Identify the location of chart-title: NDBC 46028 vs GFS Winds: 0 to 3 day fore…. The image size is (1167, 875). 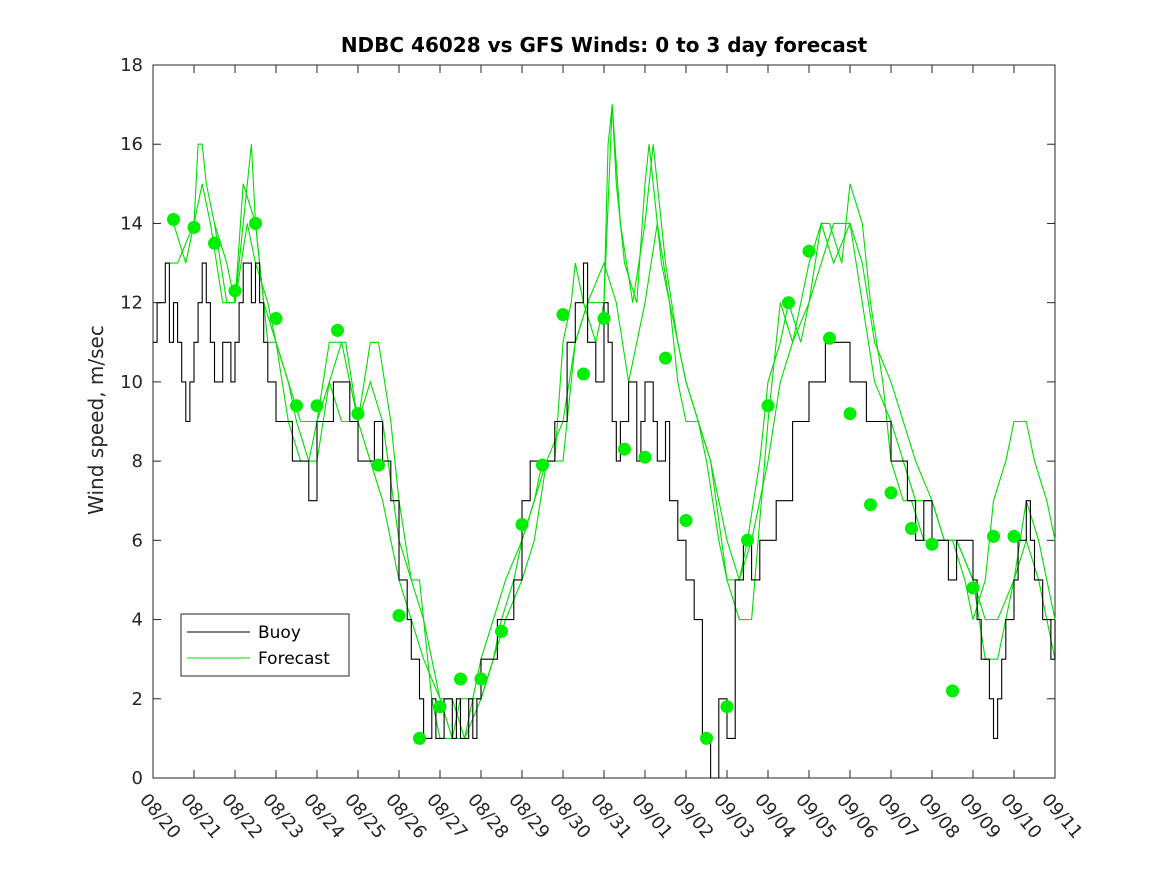
(604, 45).